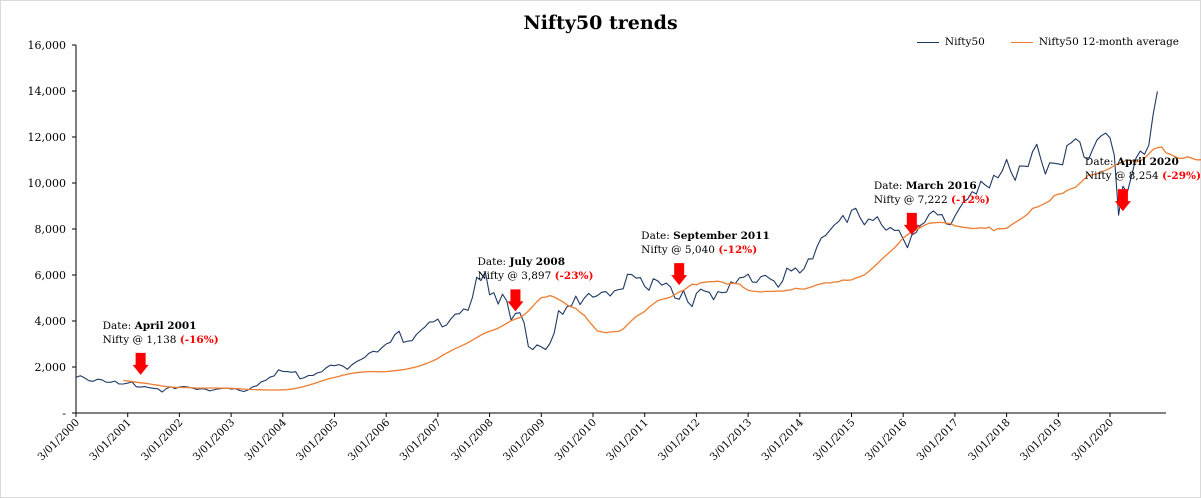 Image resolution: width=1201 pixels, height=498 pixels. I want to click on annotation-date-line: Date: March 2016, so click(932, 186).